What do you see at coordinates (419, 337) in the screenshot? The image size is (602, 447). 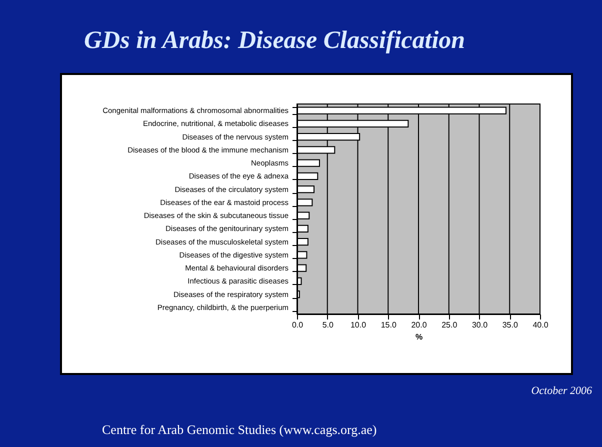 I see `x-axis-title: %` at bounding box center [419, 337].